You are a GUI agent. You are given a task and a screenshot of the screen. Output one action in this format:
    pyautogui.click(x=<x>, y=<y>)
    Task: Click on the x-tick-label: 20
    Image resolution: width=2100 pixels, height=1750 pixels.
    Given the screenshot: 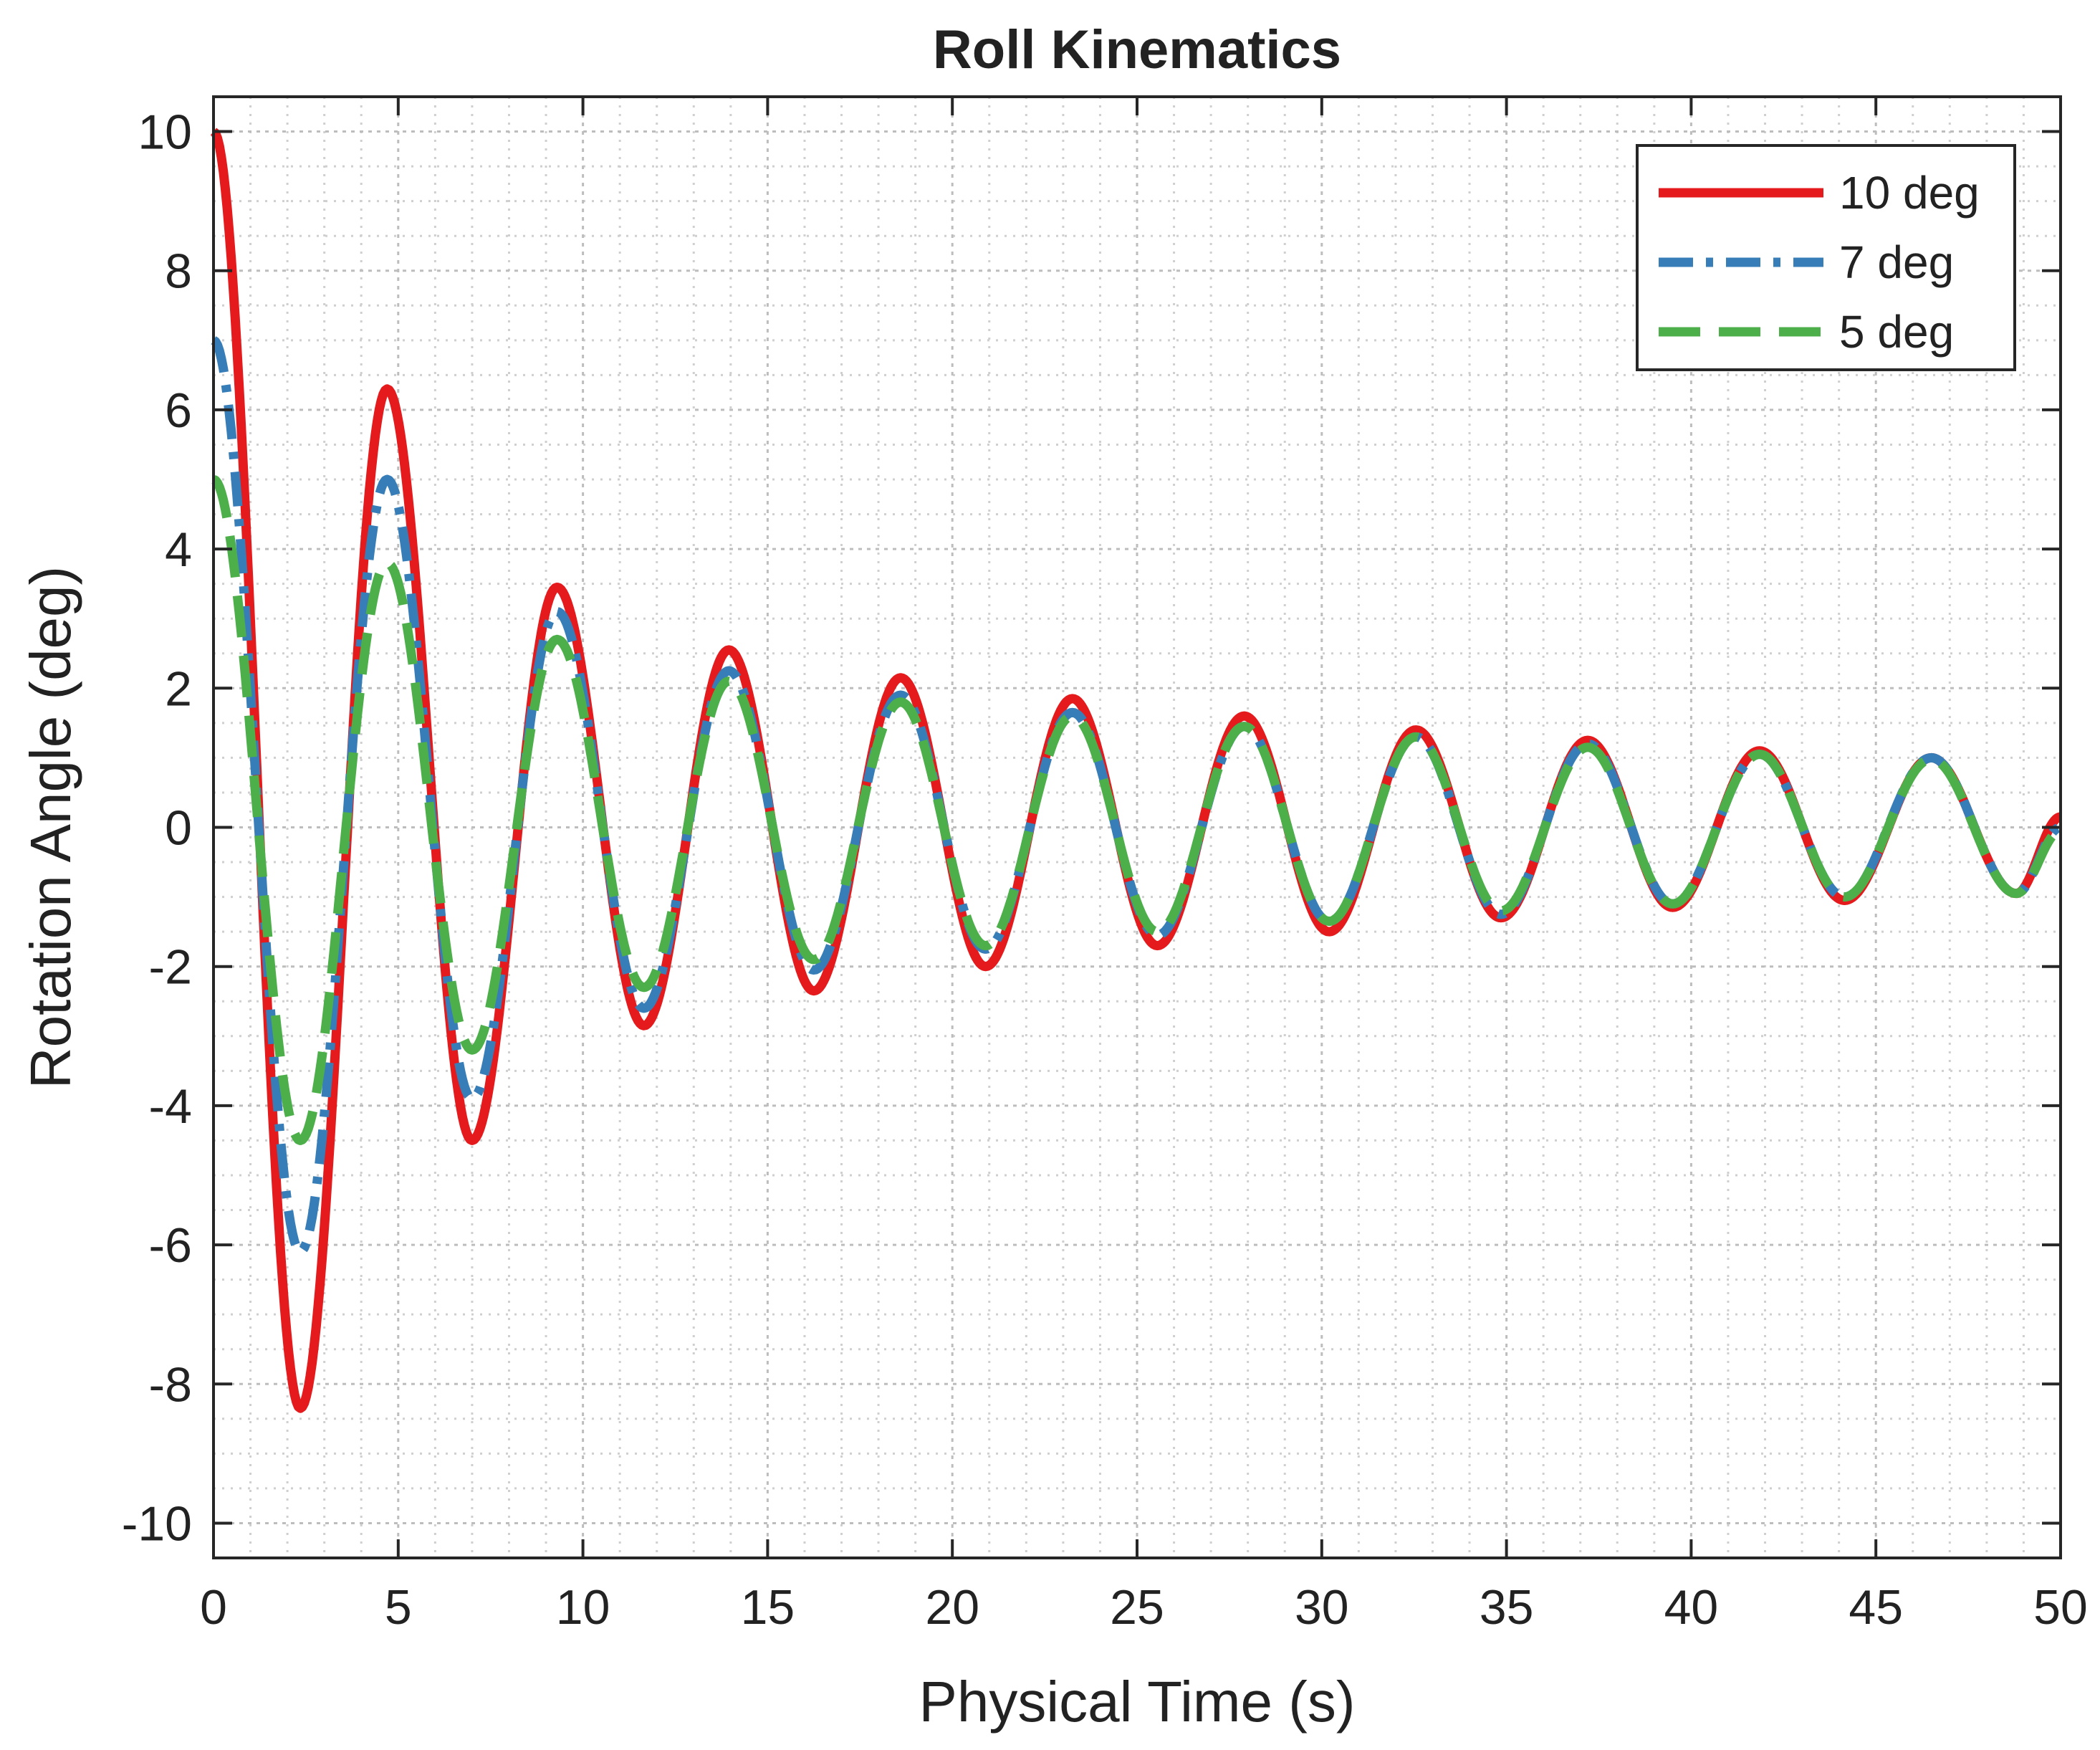 What is the action you would take?
    pyautogui.click(x=952, y=1608)
    